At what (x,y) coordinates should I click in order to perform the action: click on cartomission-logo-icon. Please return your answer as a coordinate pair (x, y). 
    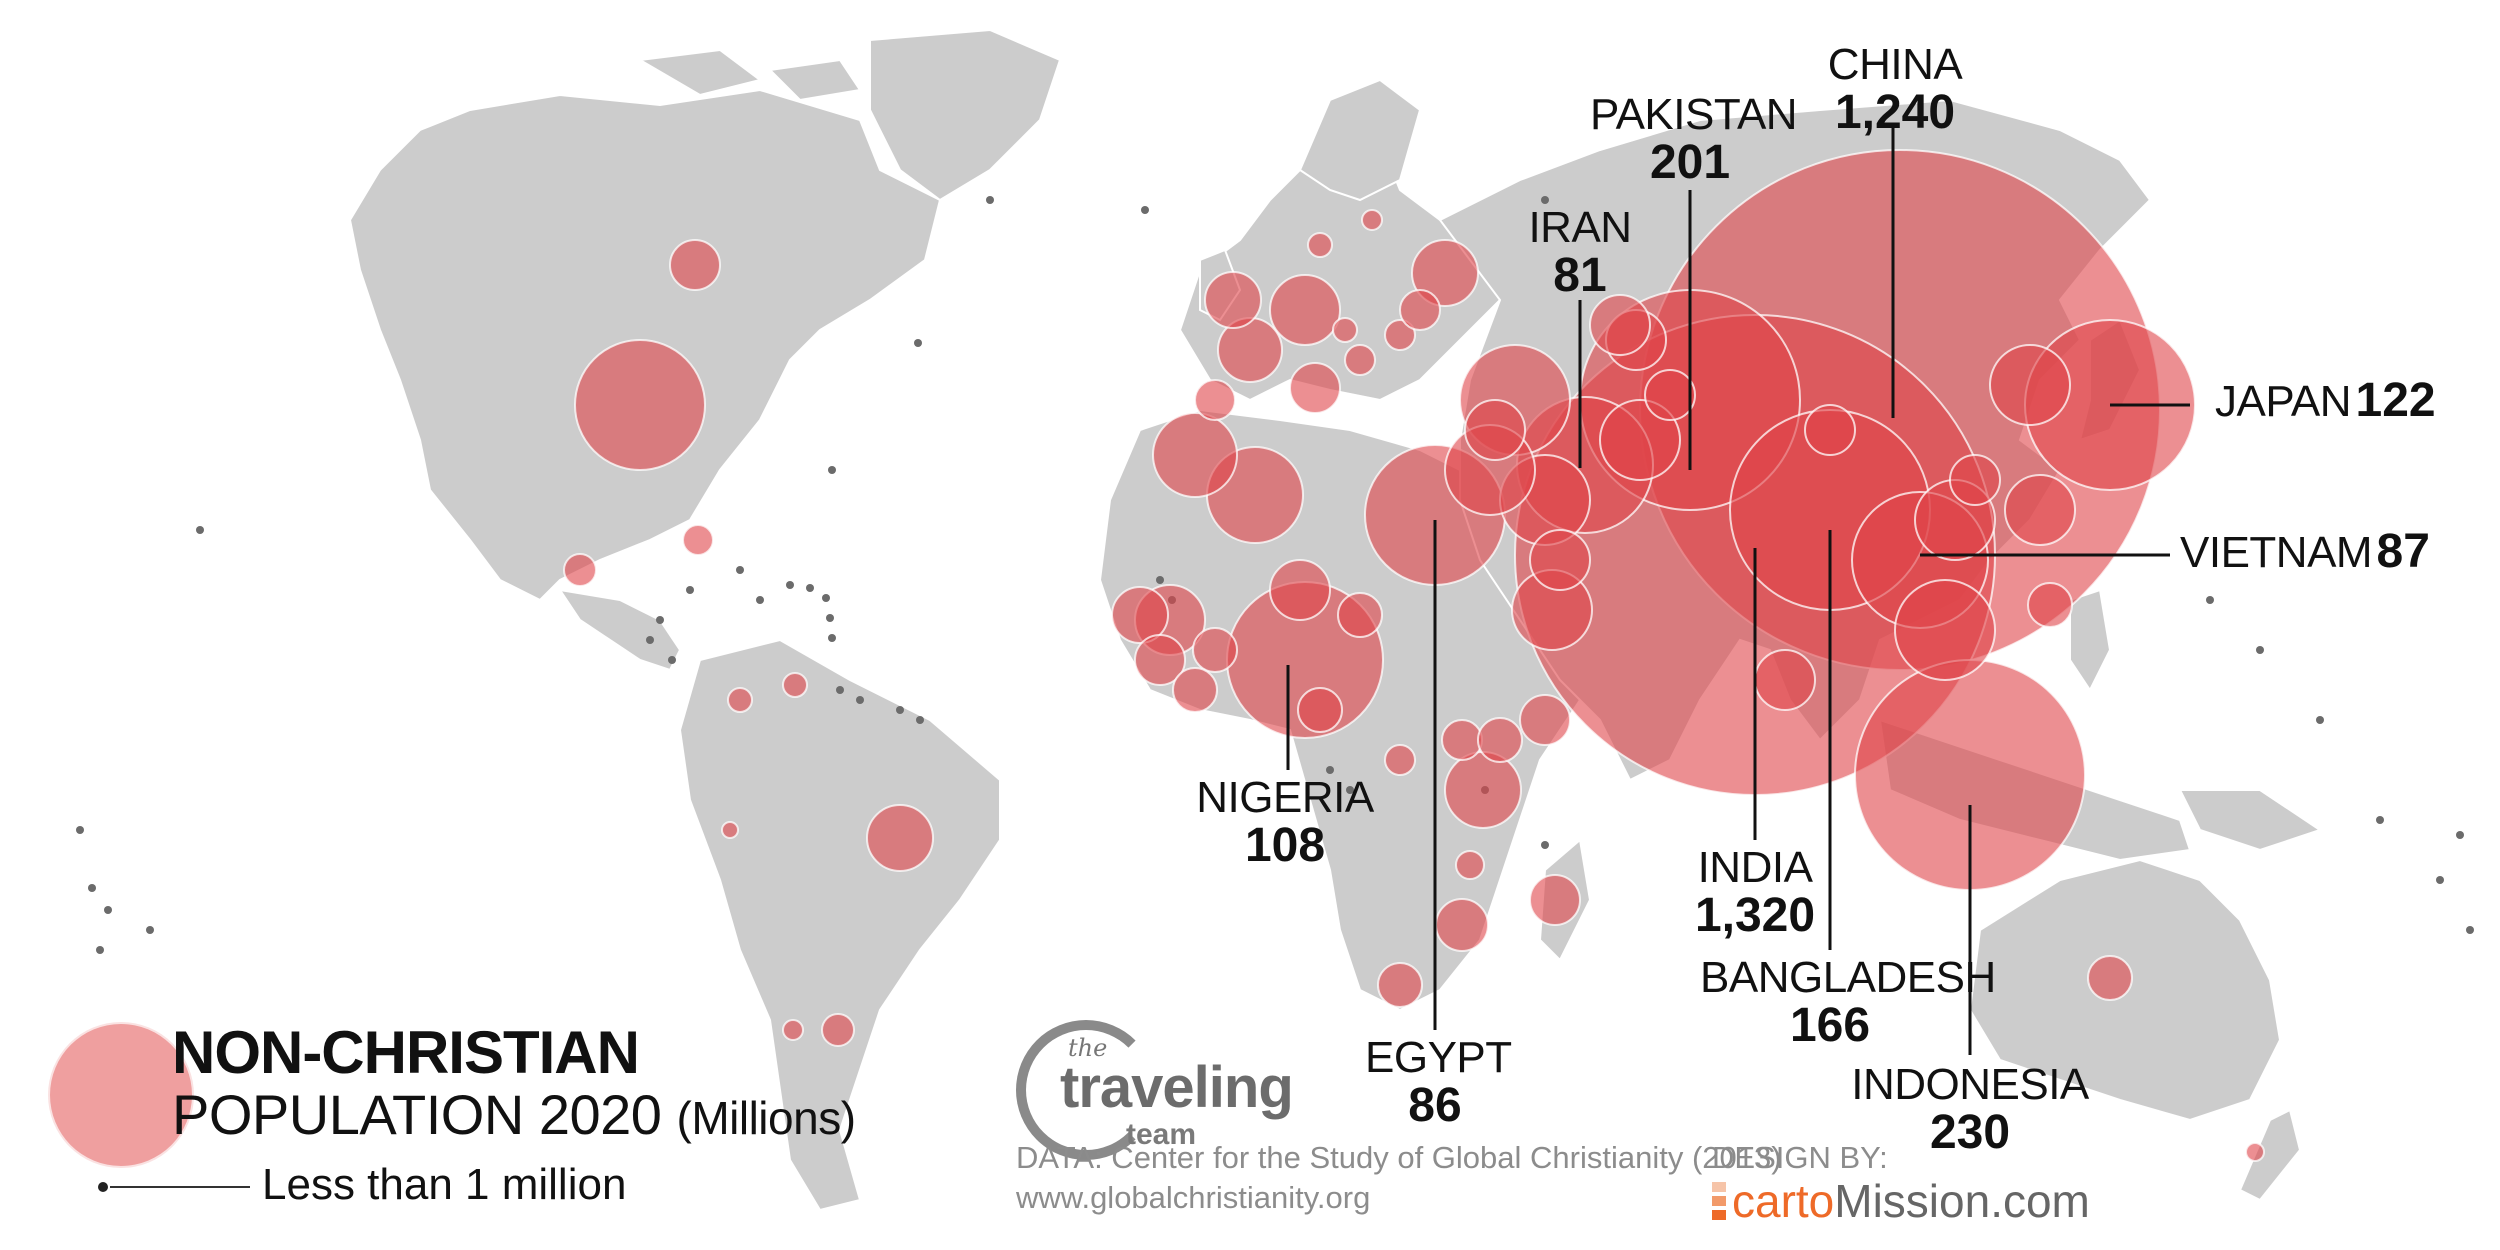
    Looking at the image, I should click on (1719, 1204).